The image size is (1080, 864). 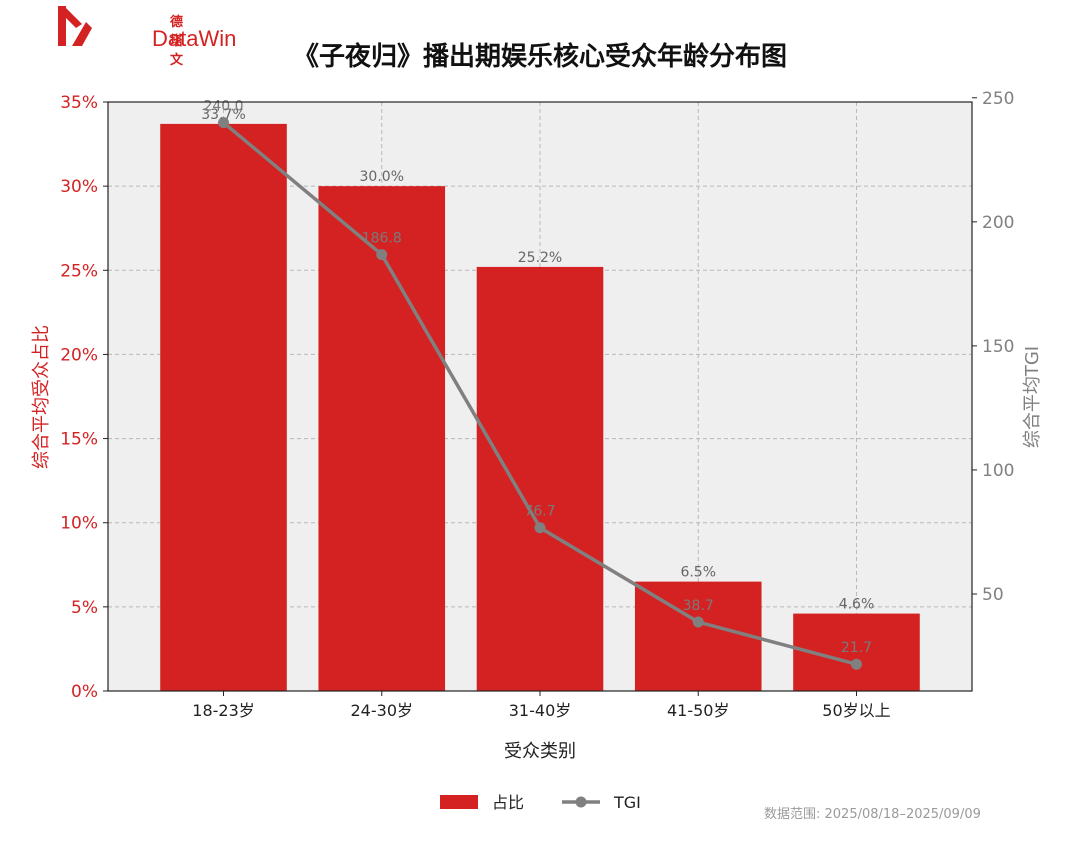 I want to click on tgi-value-label: 21.7, so click(x=856, y=648).